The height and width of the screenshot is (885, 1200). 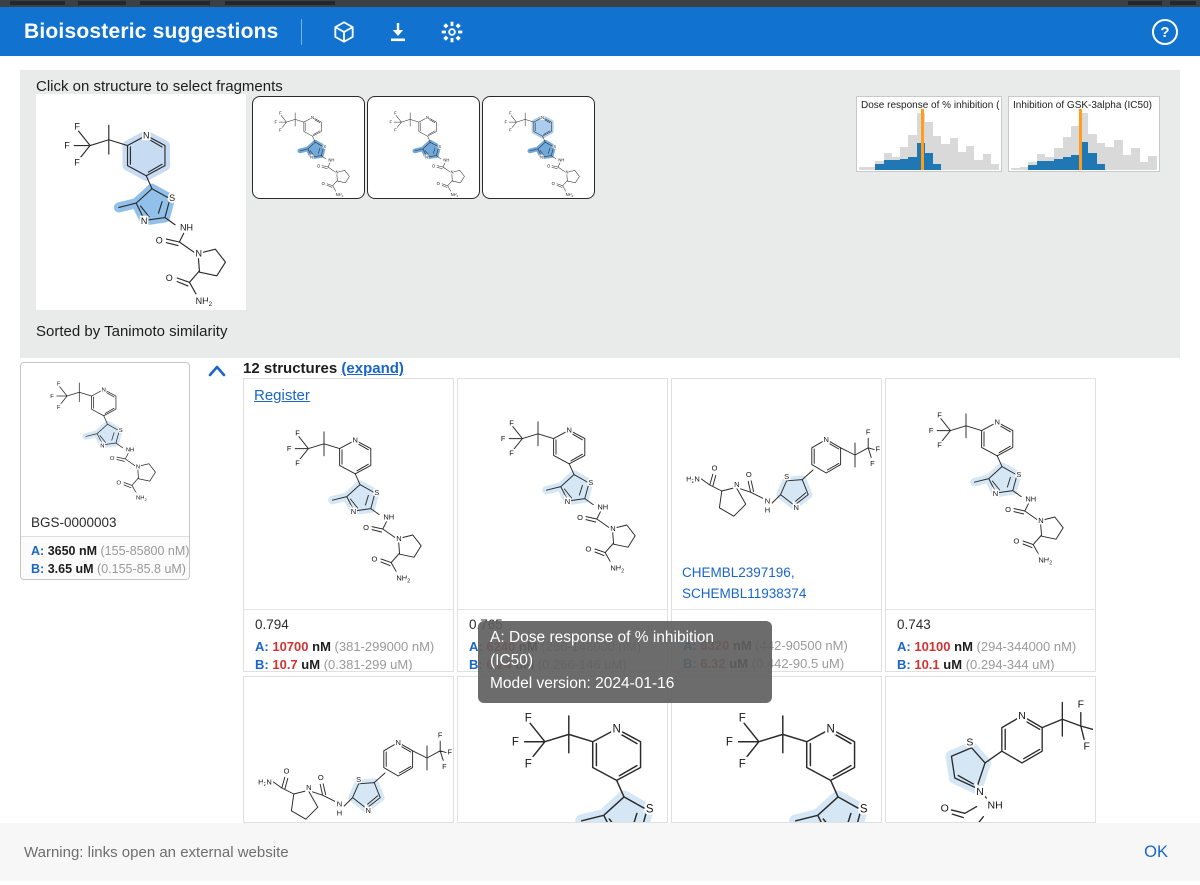 What do you see at coordinates (1156, 852) in the screenshot?
I see `ok-button: OK` at bounding box center [1156, 852].